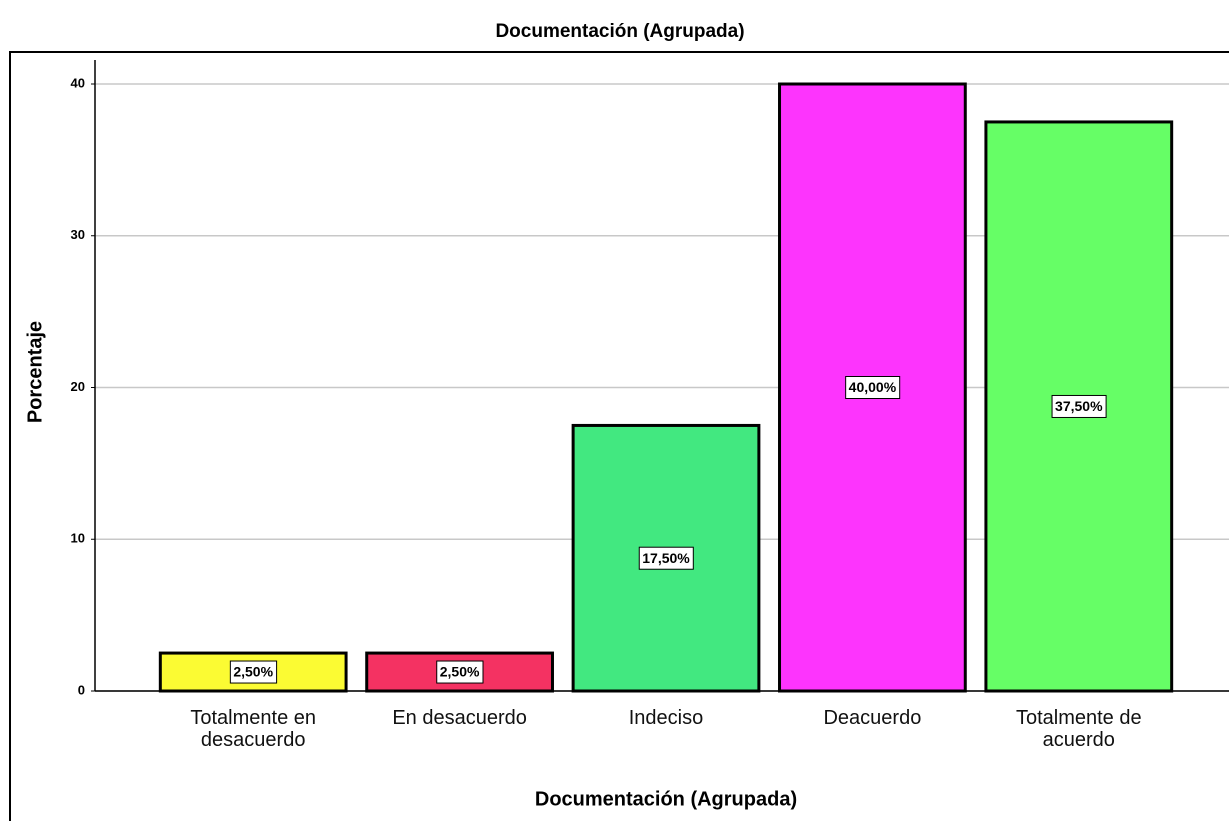  What do you see at coordinates (78, 234) in the screenshot?
I see `y-tick-label: 30` at bounding box center [78, 234].